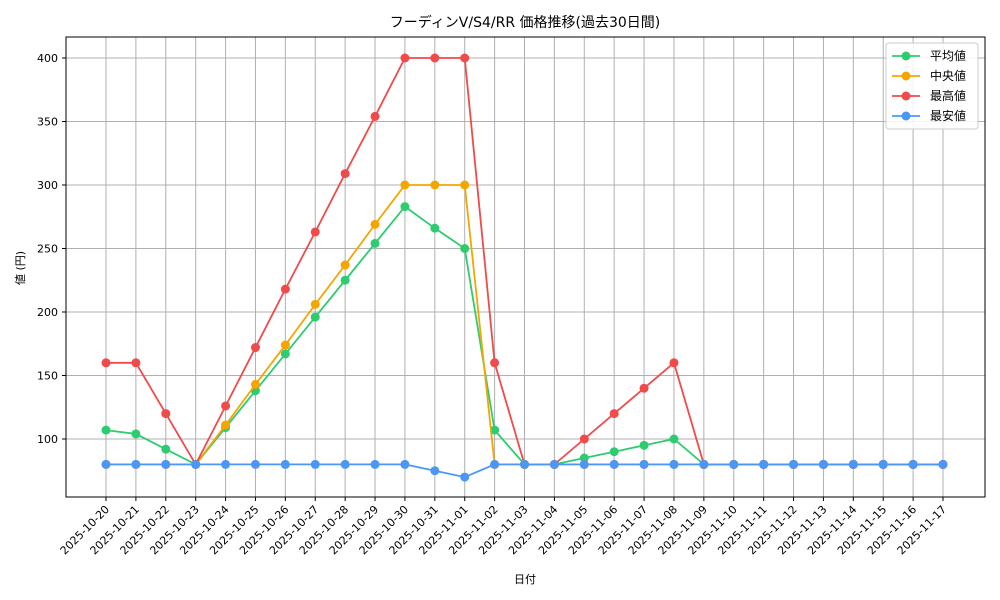  I want to click on legend-item: 平均値, so click(929, 55).